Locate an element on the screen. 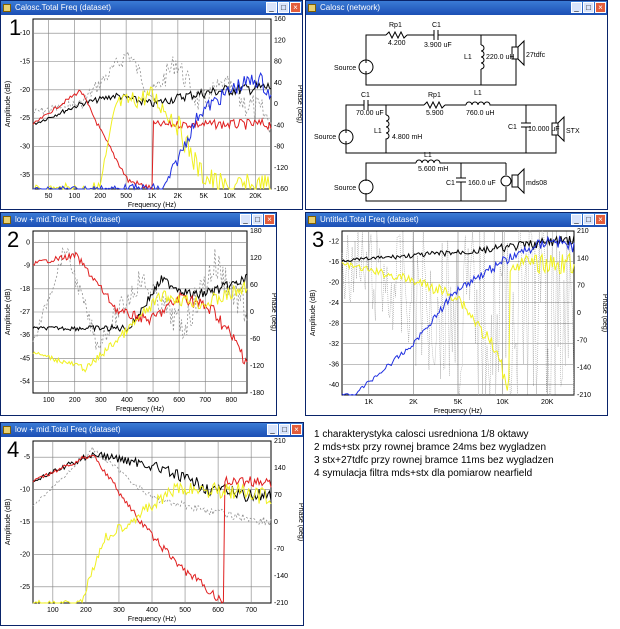  series-high-blue is located at coordinates (458, 315).